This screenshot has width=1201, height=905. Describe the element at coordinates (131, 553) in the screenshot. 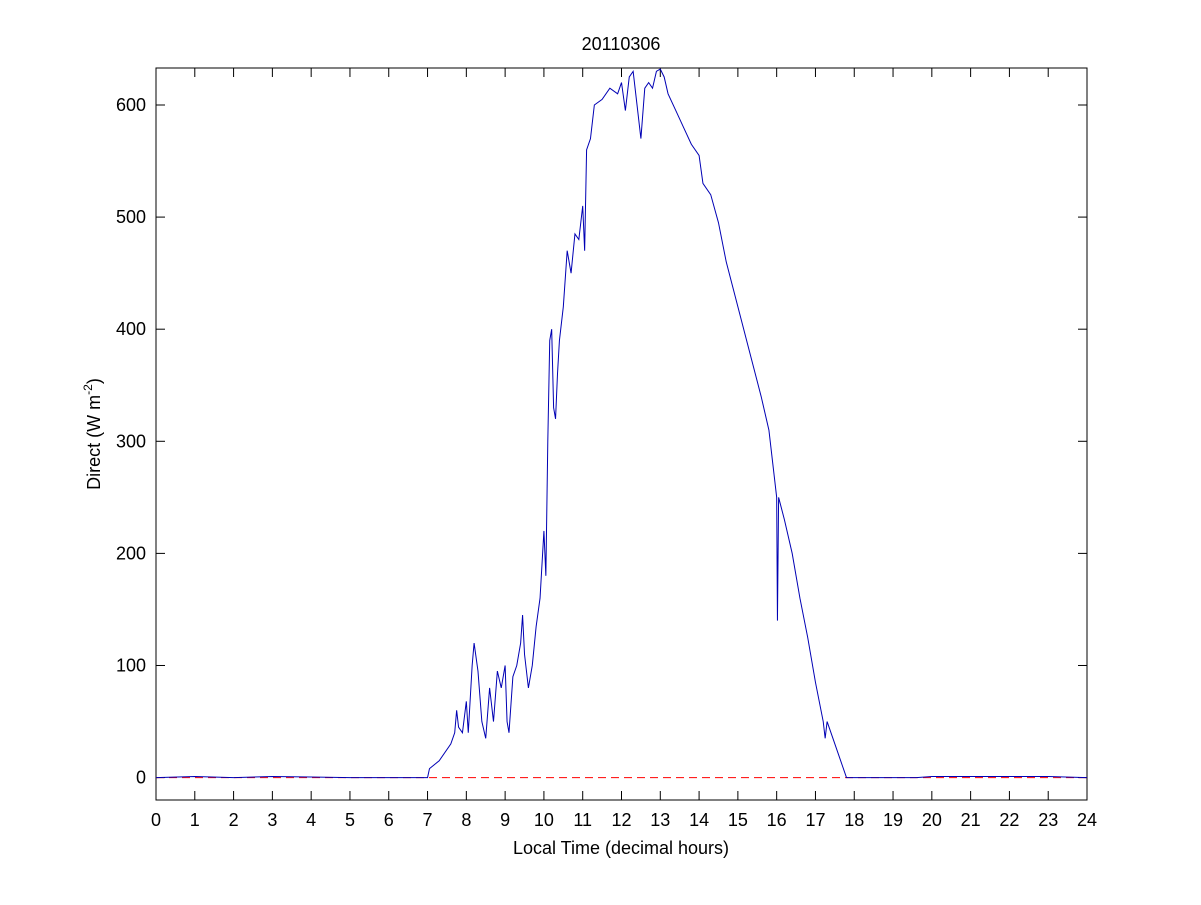

I see `y-tick-label: 200` at that location.